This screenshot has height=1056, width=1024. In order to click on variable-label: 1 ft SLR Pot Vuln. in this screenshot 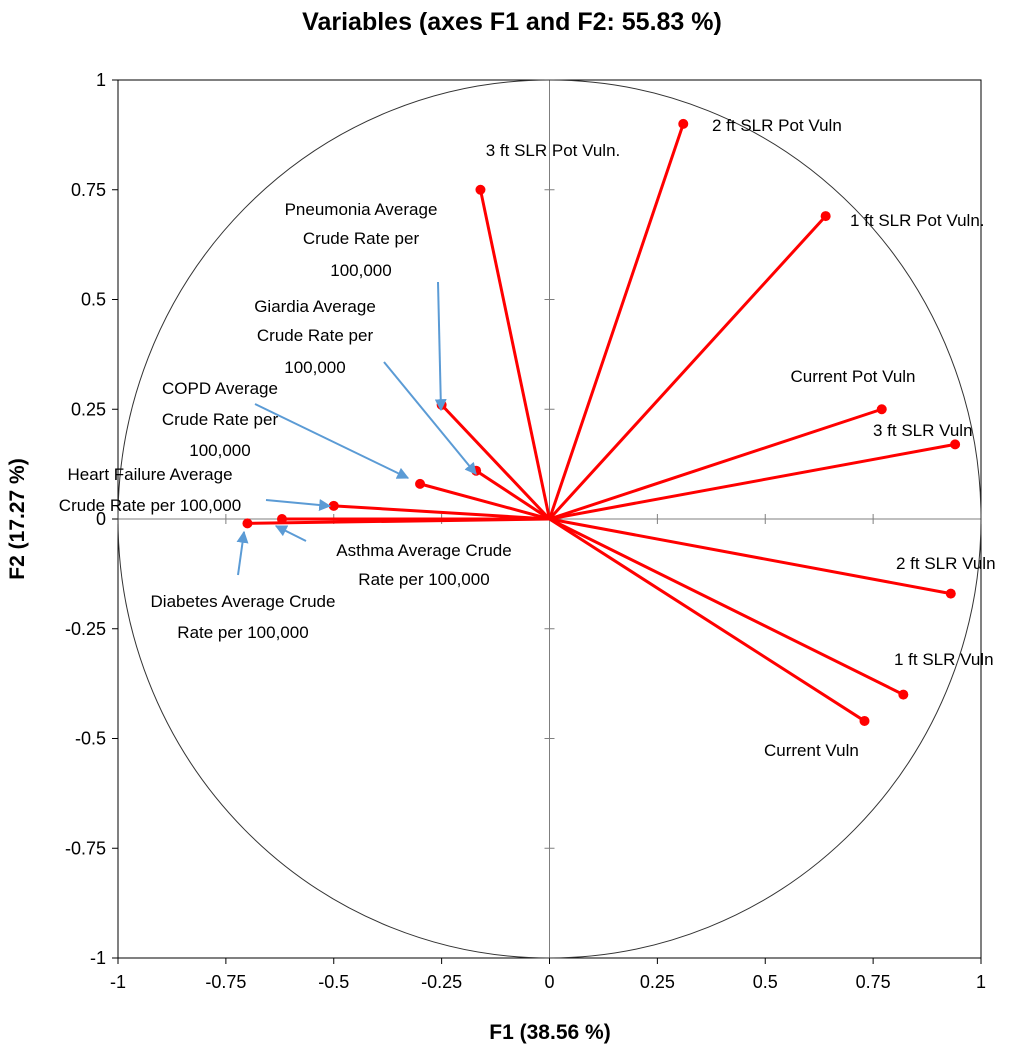, I will do `click(917, 220)`.